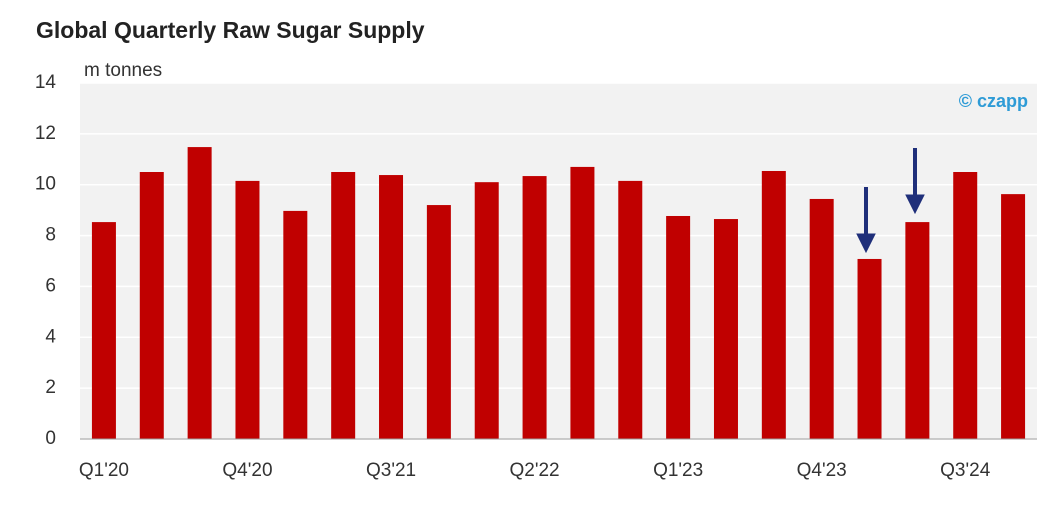 The image size is (1063, 512). What do you see at coordinates (45, 133) in the screenshot?
I see `y-tick-label: 12` at bounding box center [45, 133].